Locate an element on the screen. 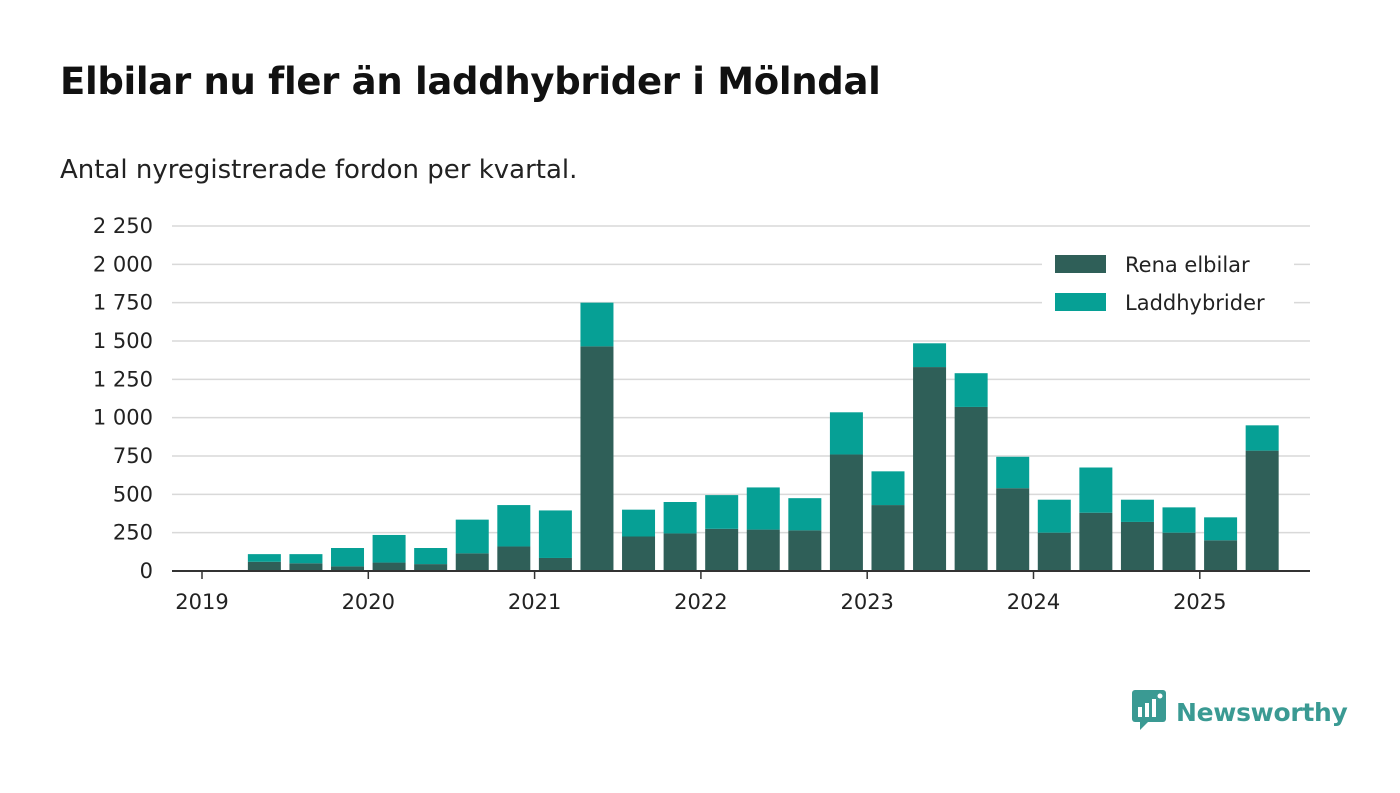 This screenshot has width=1400, height=793. y-tick-label: 750 is located at coordinates (133, 456).